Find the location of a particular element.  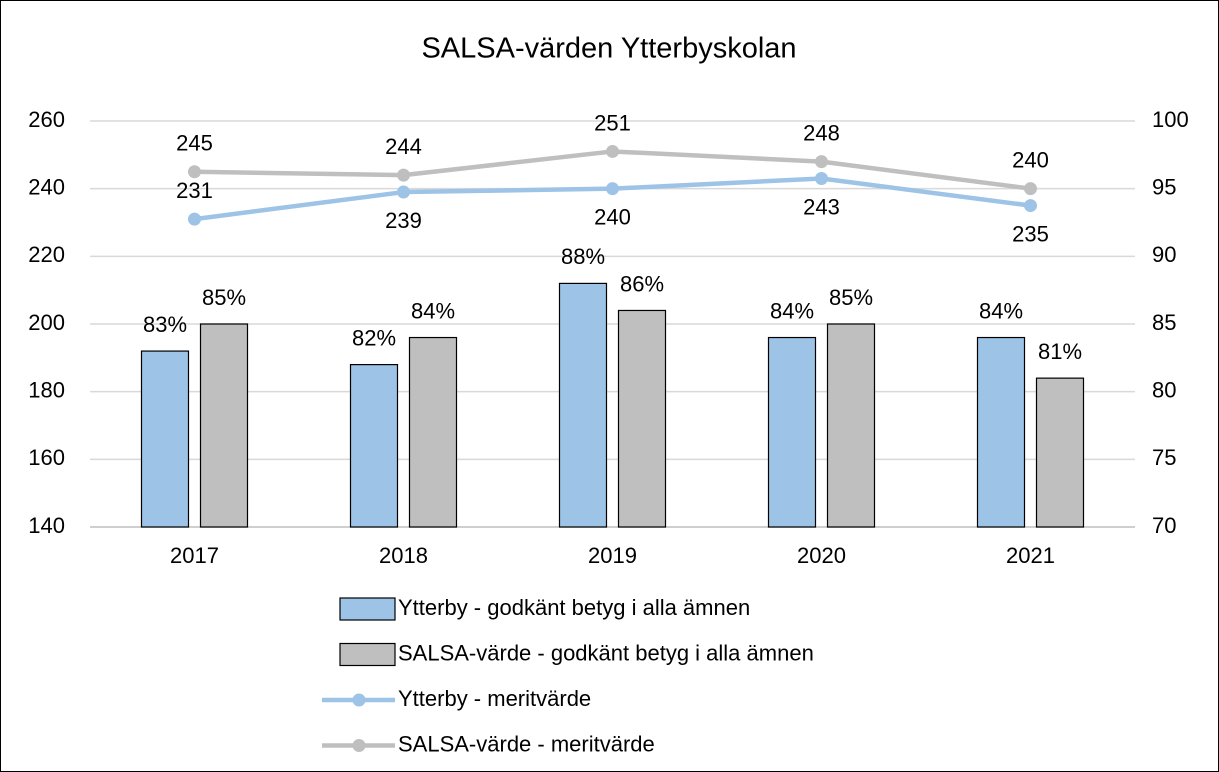

data-label: 83% is located at coordinates (165, 324).